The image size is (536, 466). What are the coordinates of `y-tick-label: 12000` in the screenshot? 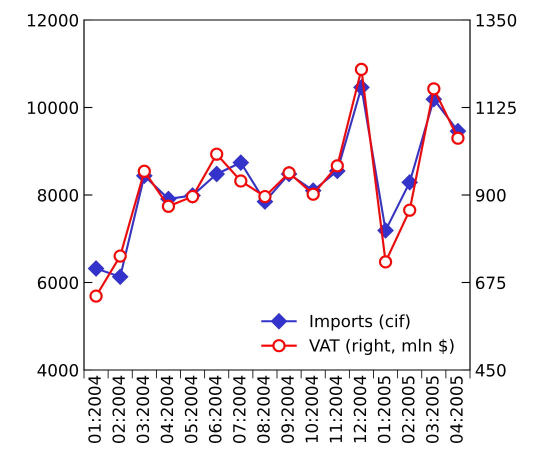 It's located at (53, 20).